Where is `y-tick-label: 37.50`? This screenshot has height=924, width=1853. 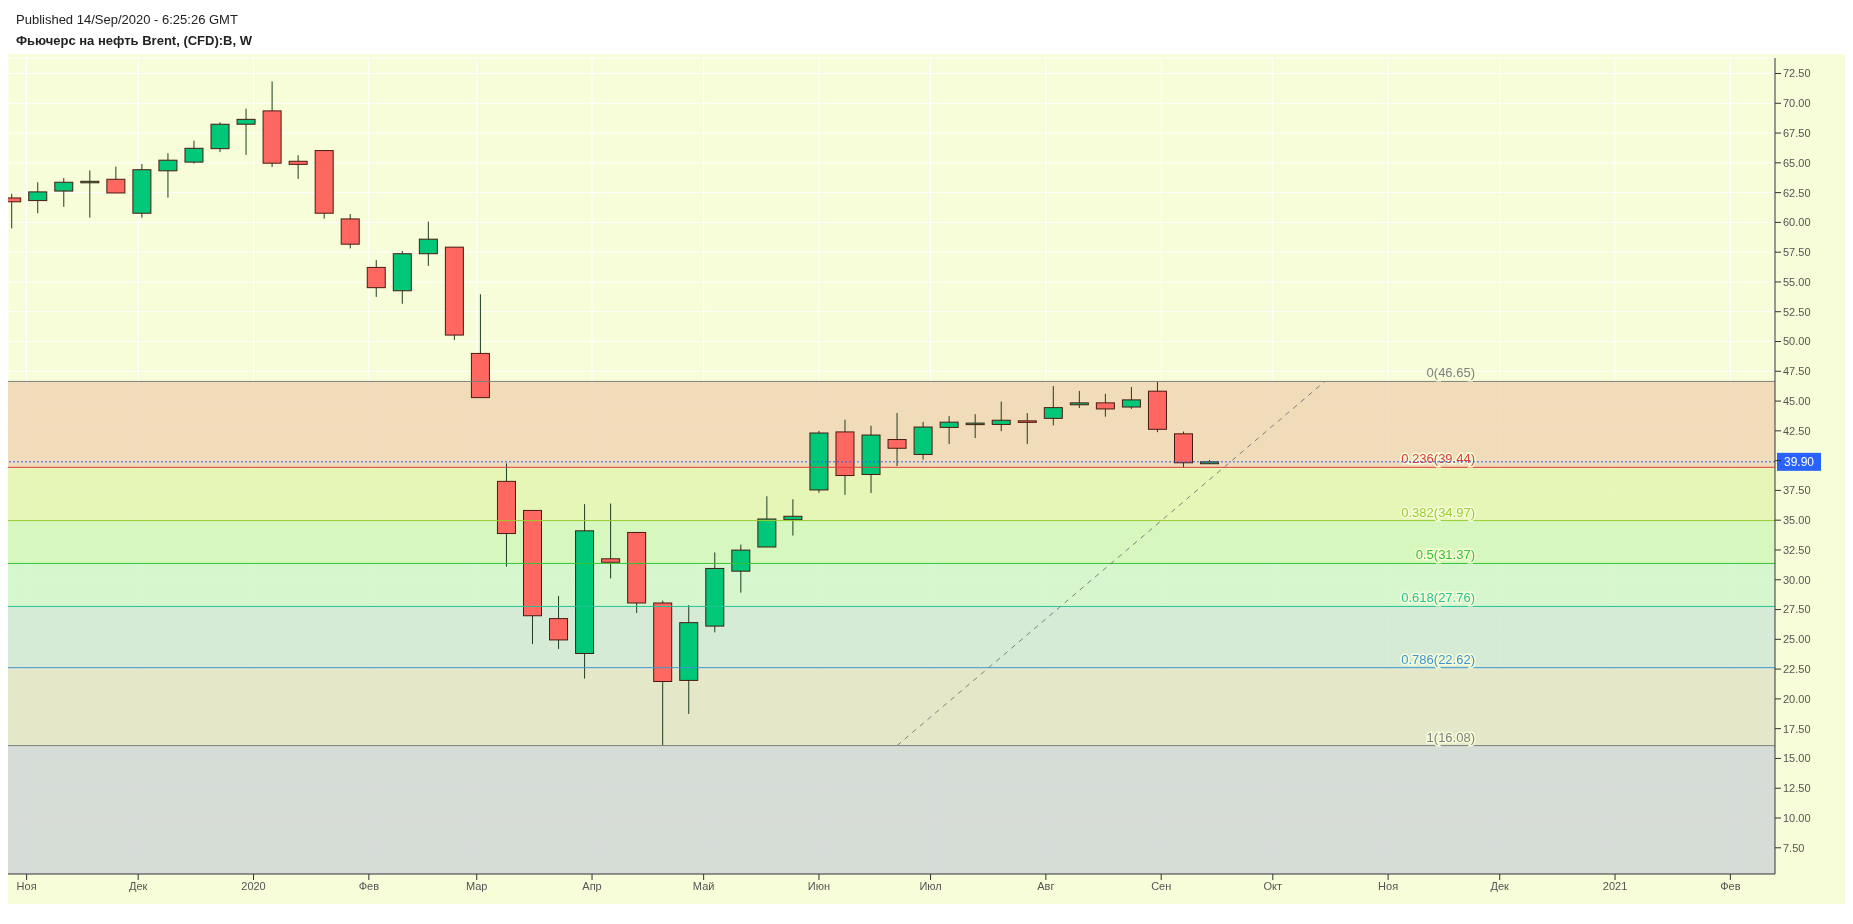
y-tick-label: 37.50 is located at coordinates (1797, 490).